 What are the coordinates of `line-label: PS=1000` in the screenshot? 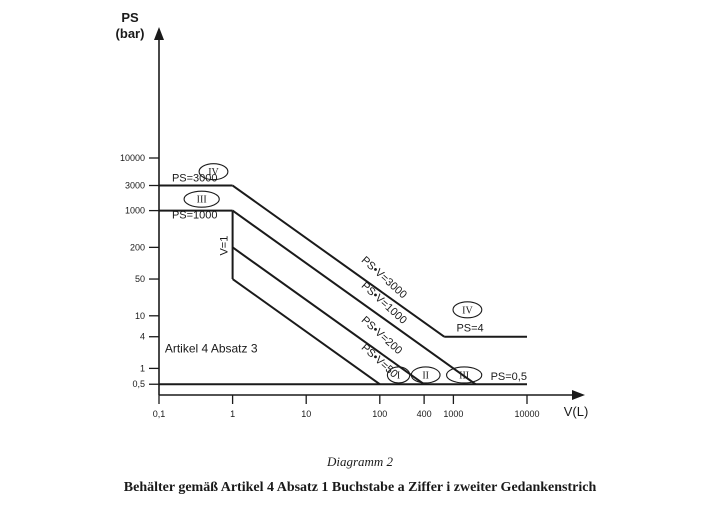 It's located at (195, 216).